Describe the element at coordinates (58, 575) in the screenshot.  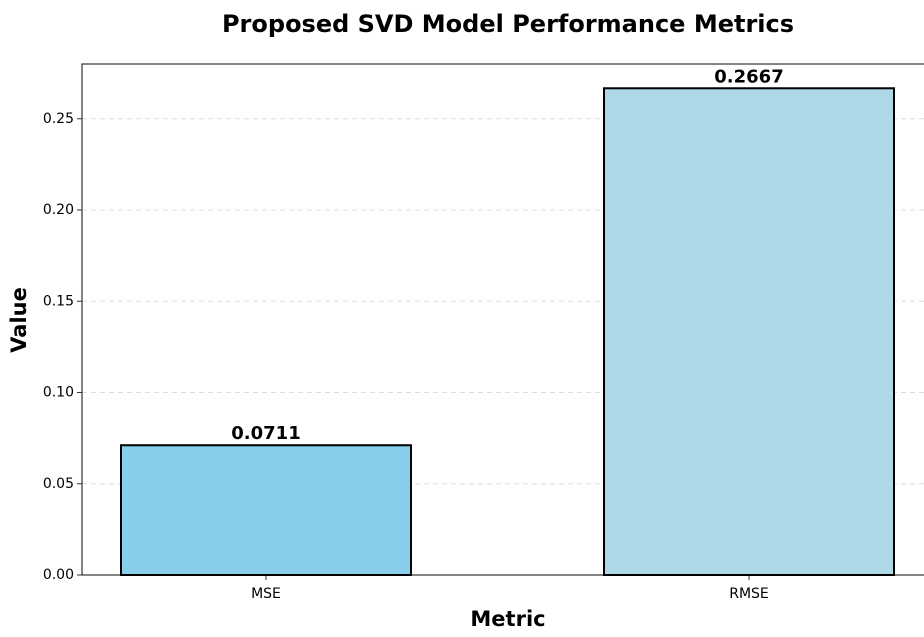
I see `y-tick-label: 0.00` at that location.